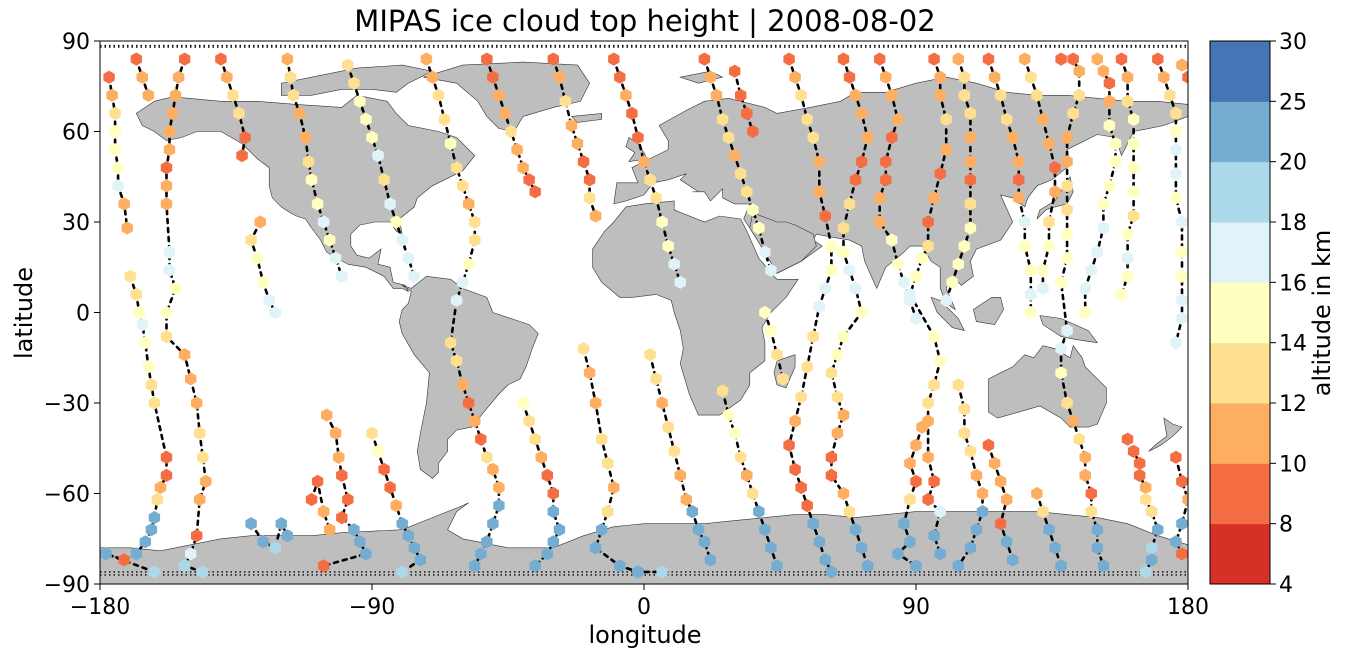 Image resolution: width=1345 pixels, height=657 pixels. Describe the element at coordinates (1322, 313) in the screenshot. I see `colorbar-label: altitude in km` at that location.